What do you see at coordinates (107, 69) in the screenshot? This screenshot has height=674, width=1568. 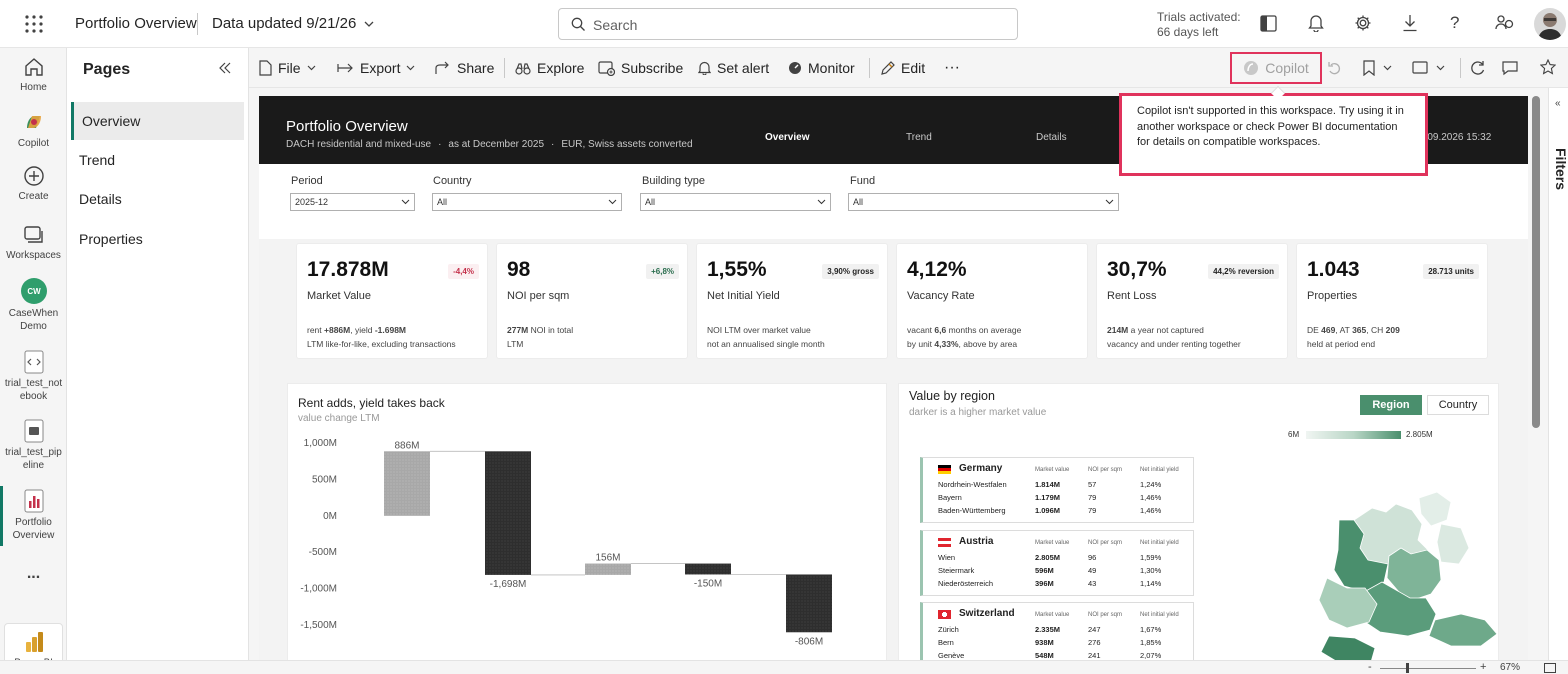 I see `pages-title: Pages` at bounding box center [107, 69].